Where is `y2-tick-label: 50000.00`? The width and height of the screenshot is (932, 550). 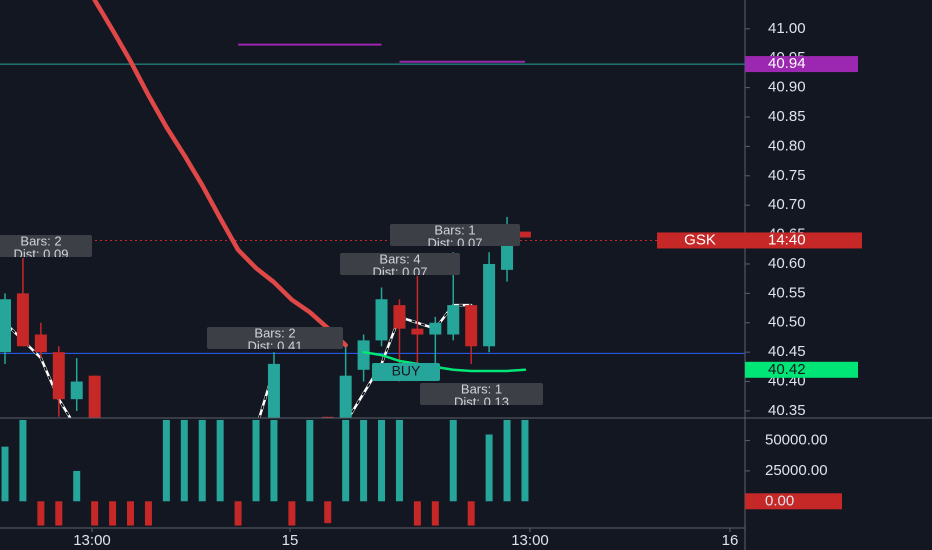 y2-tick-label: 50000.00 is located at coordinates (796, 440).